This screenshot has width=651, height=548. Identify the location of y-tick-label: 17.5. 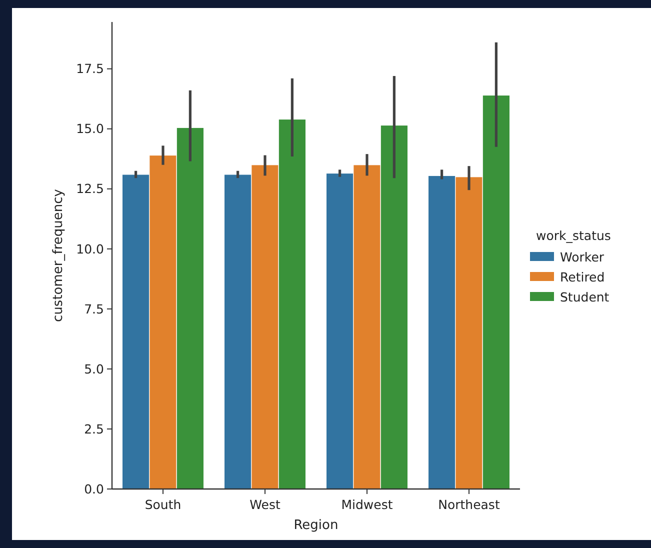
(90, 68).